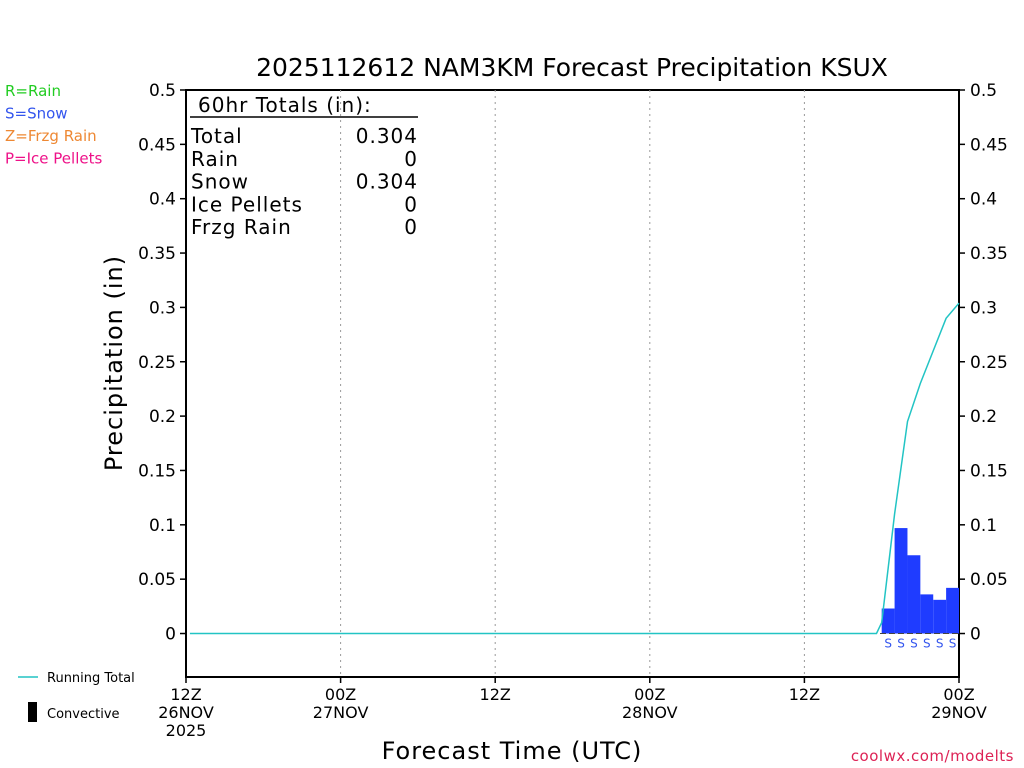  I want to click on x-tick-label: 27NOV, so click(341, 712).